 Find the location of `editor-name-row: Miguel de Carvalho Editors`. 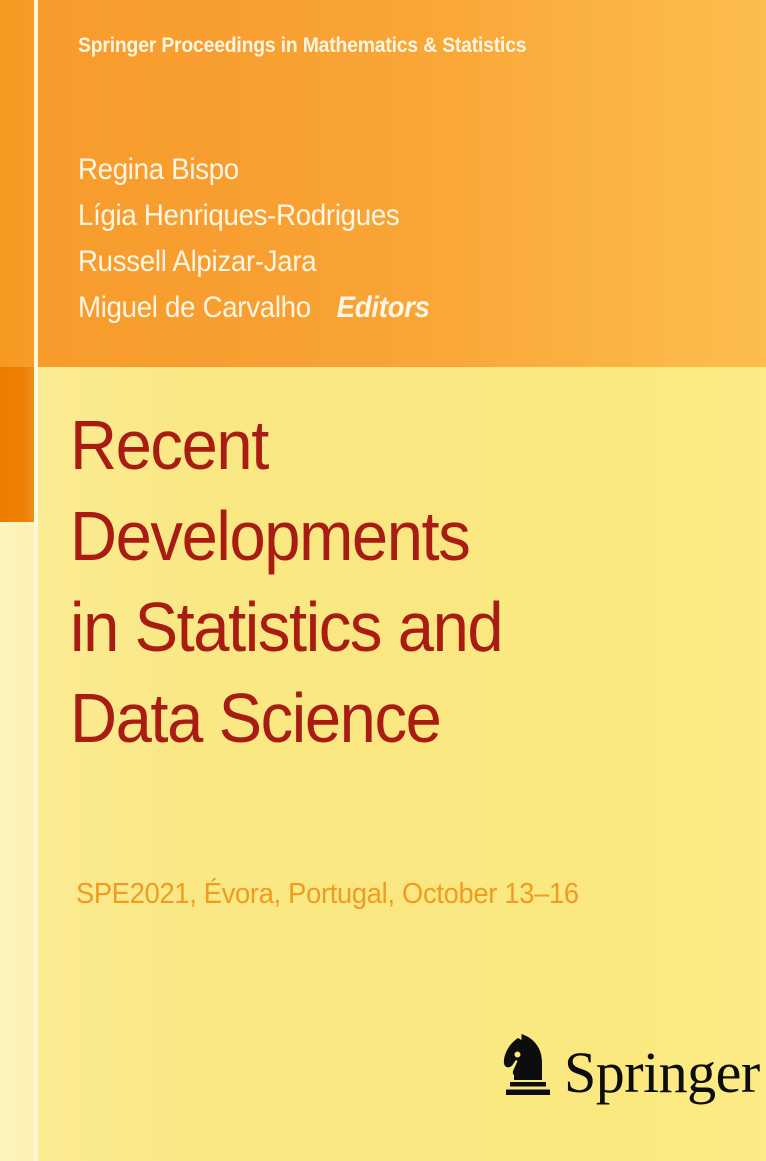

editor-name-row: Miguel de Carvalho Editors is located at coordinates (363, 308).